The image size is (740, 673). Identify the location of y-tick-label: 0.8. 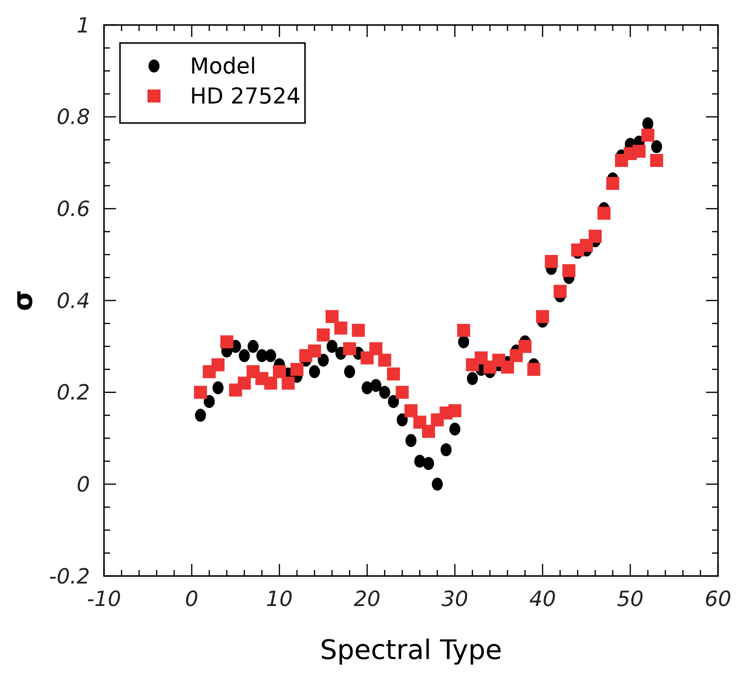
(73, 117).